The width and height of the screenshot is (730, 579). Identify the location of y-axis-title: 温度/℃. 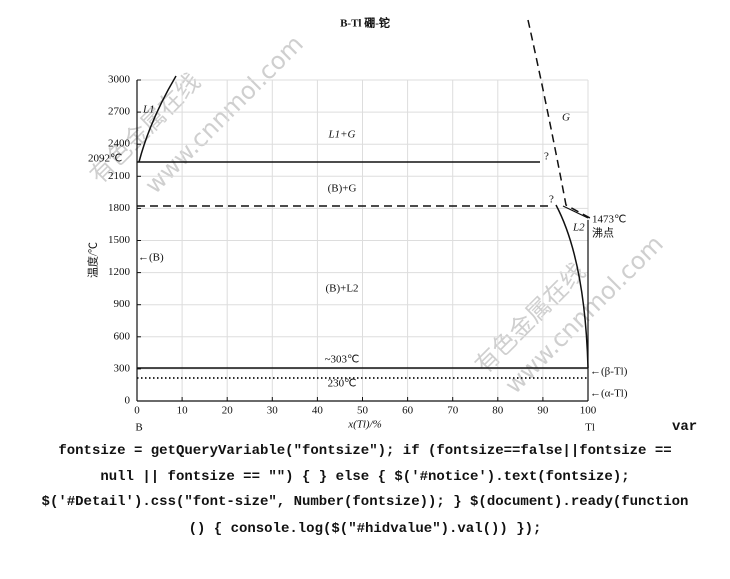
(93, 260).